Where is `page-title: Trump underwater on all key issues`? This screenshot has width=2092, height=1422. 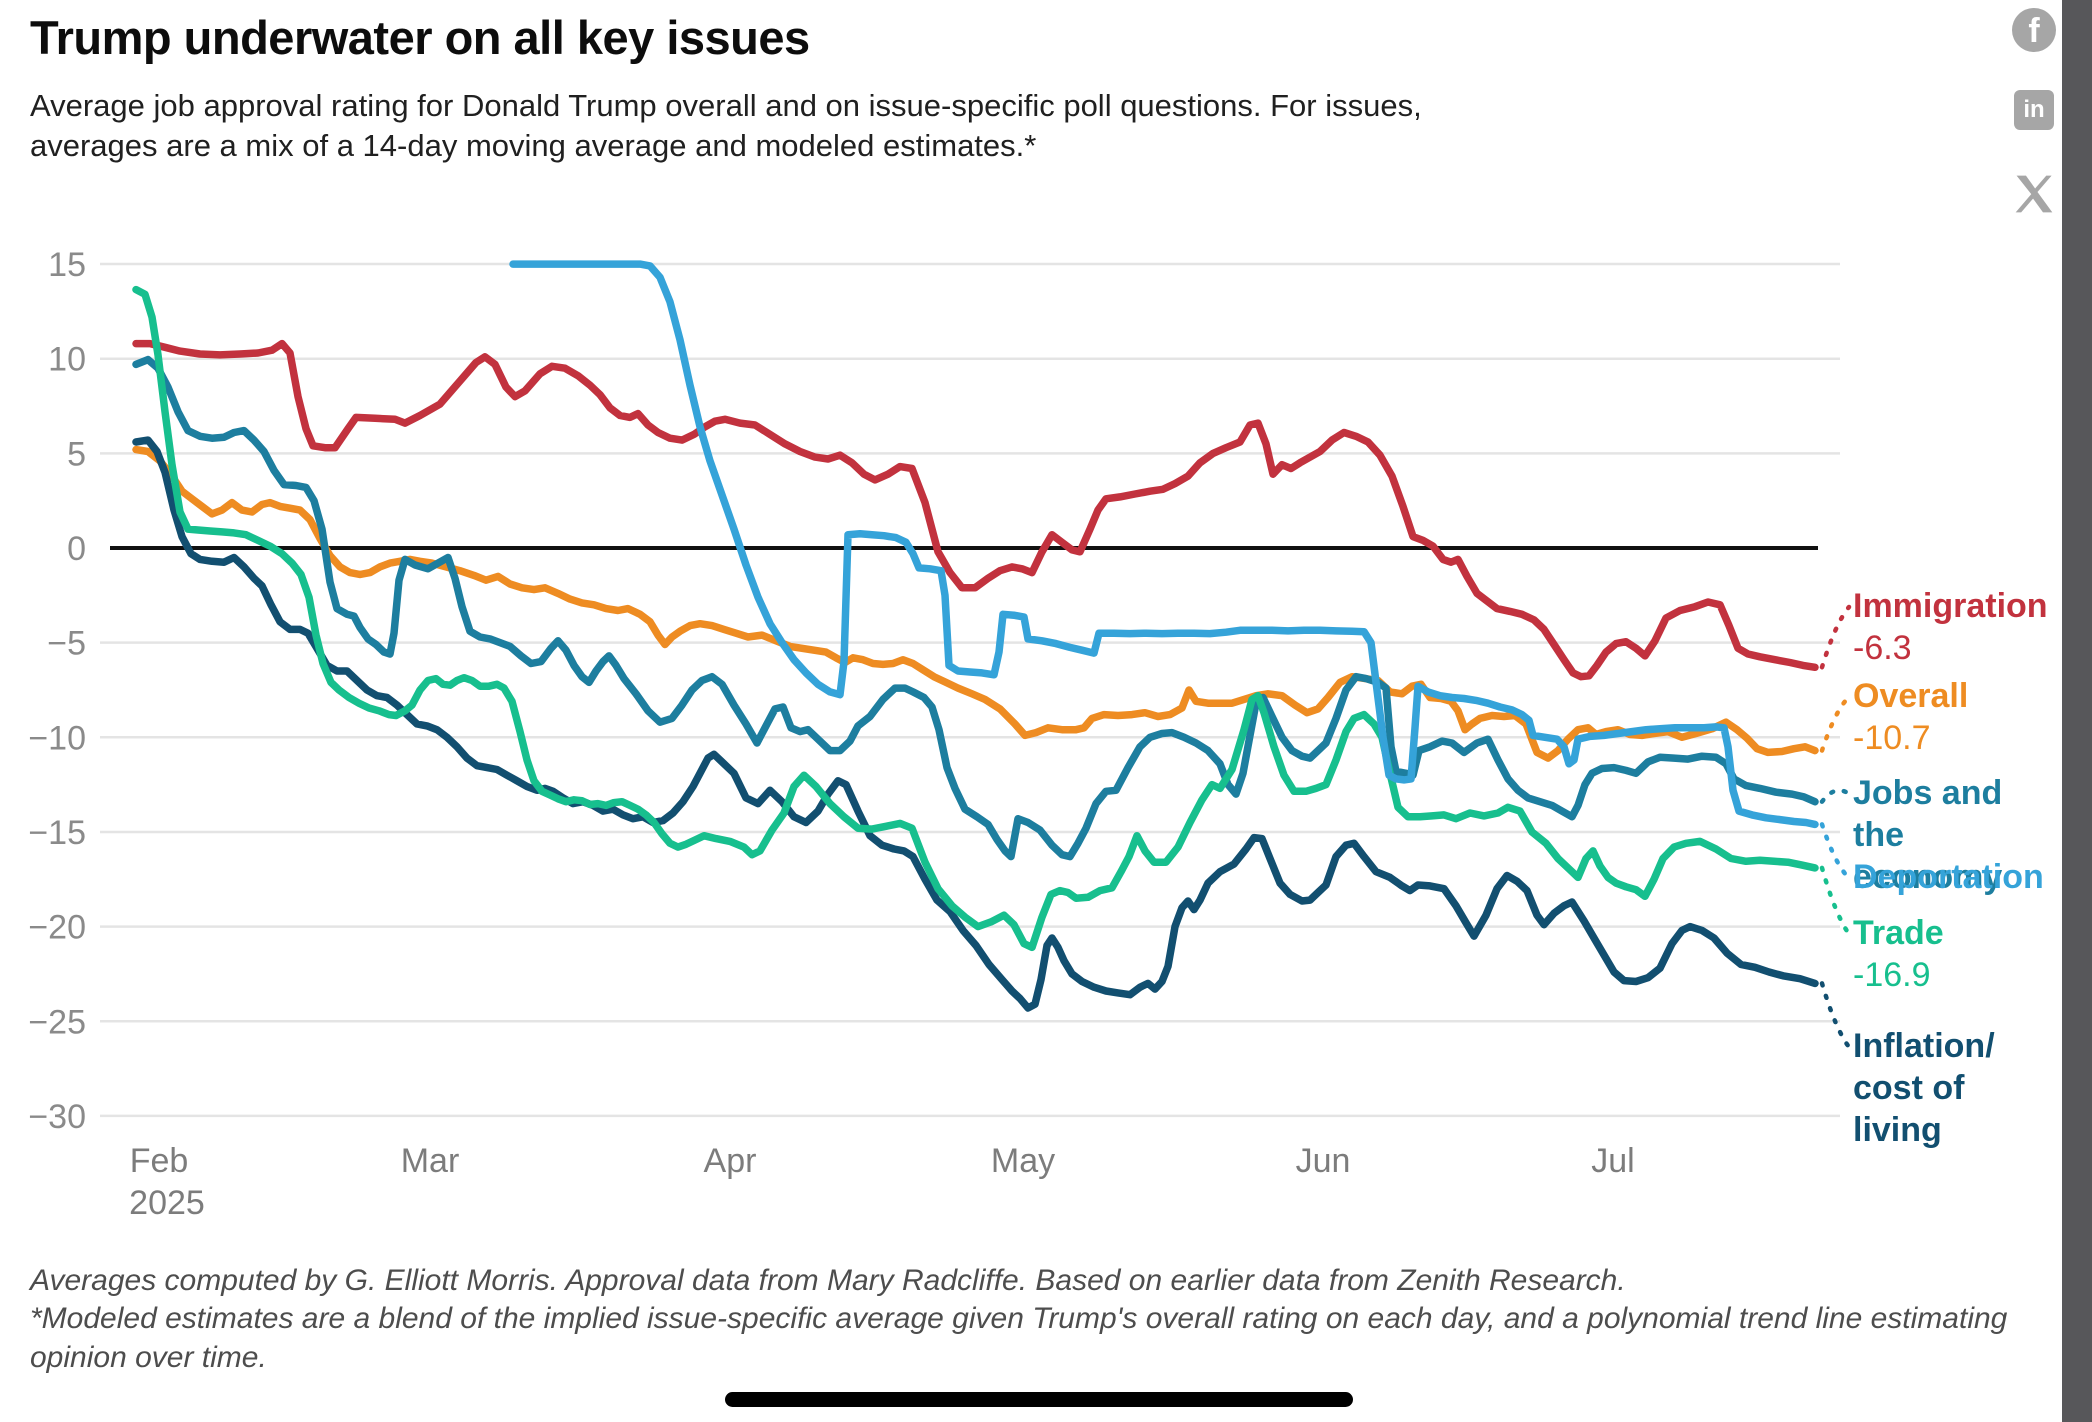 page-title: Trump underwater on all key issues is located at coordinates (420, 37).